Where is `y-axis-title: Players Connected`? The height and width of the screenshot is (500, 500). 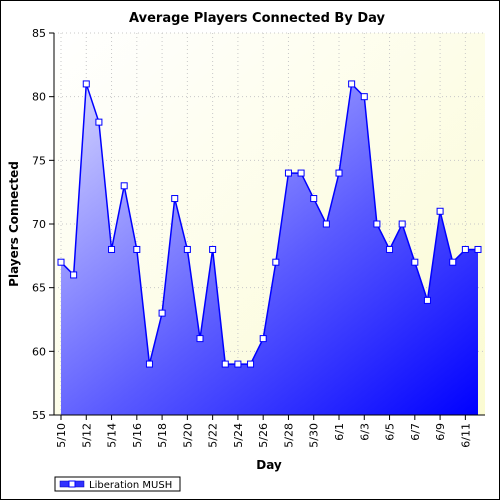
y-axis-title: Players Connected is located at coordinates (14, 224).